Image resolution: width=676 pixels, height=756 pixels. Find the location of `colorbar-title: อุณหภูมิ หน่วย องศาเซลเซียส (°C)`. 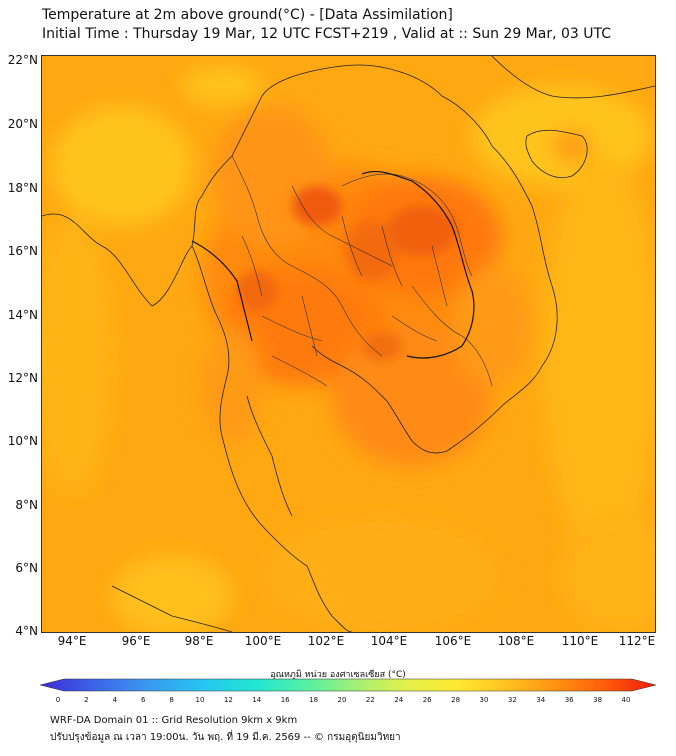

colorbar-title: อุณหภูมิ หน่วย องศาเซลเซียส (°C) is located at coordinates (338, 675).